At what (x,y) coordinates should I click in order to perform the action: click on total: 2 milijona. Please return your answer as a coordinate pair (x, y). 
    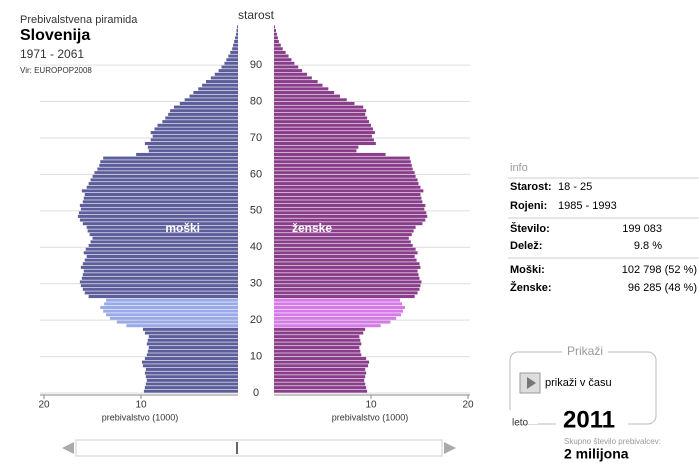
    Looking at the image, I should click on (596, 454).